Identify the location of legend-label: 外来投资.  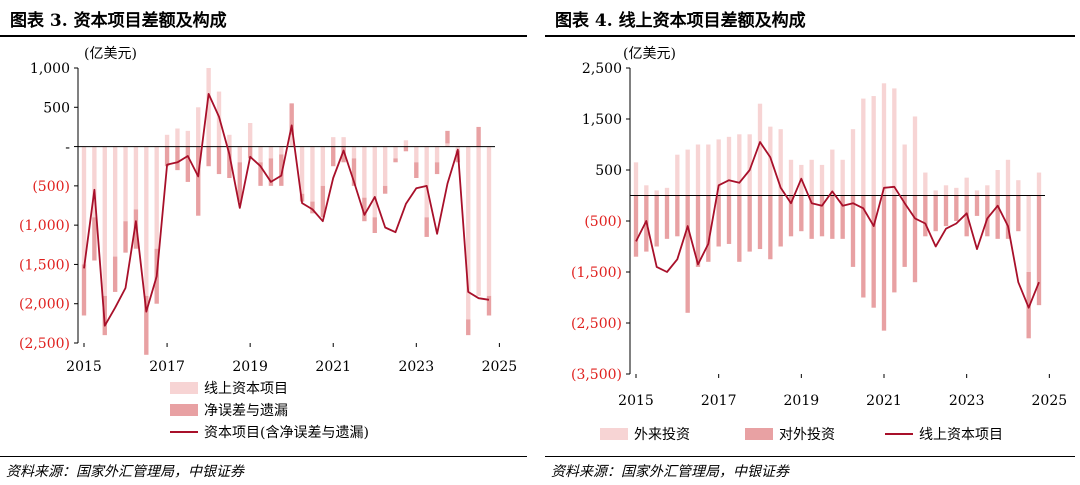
(662, 435).